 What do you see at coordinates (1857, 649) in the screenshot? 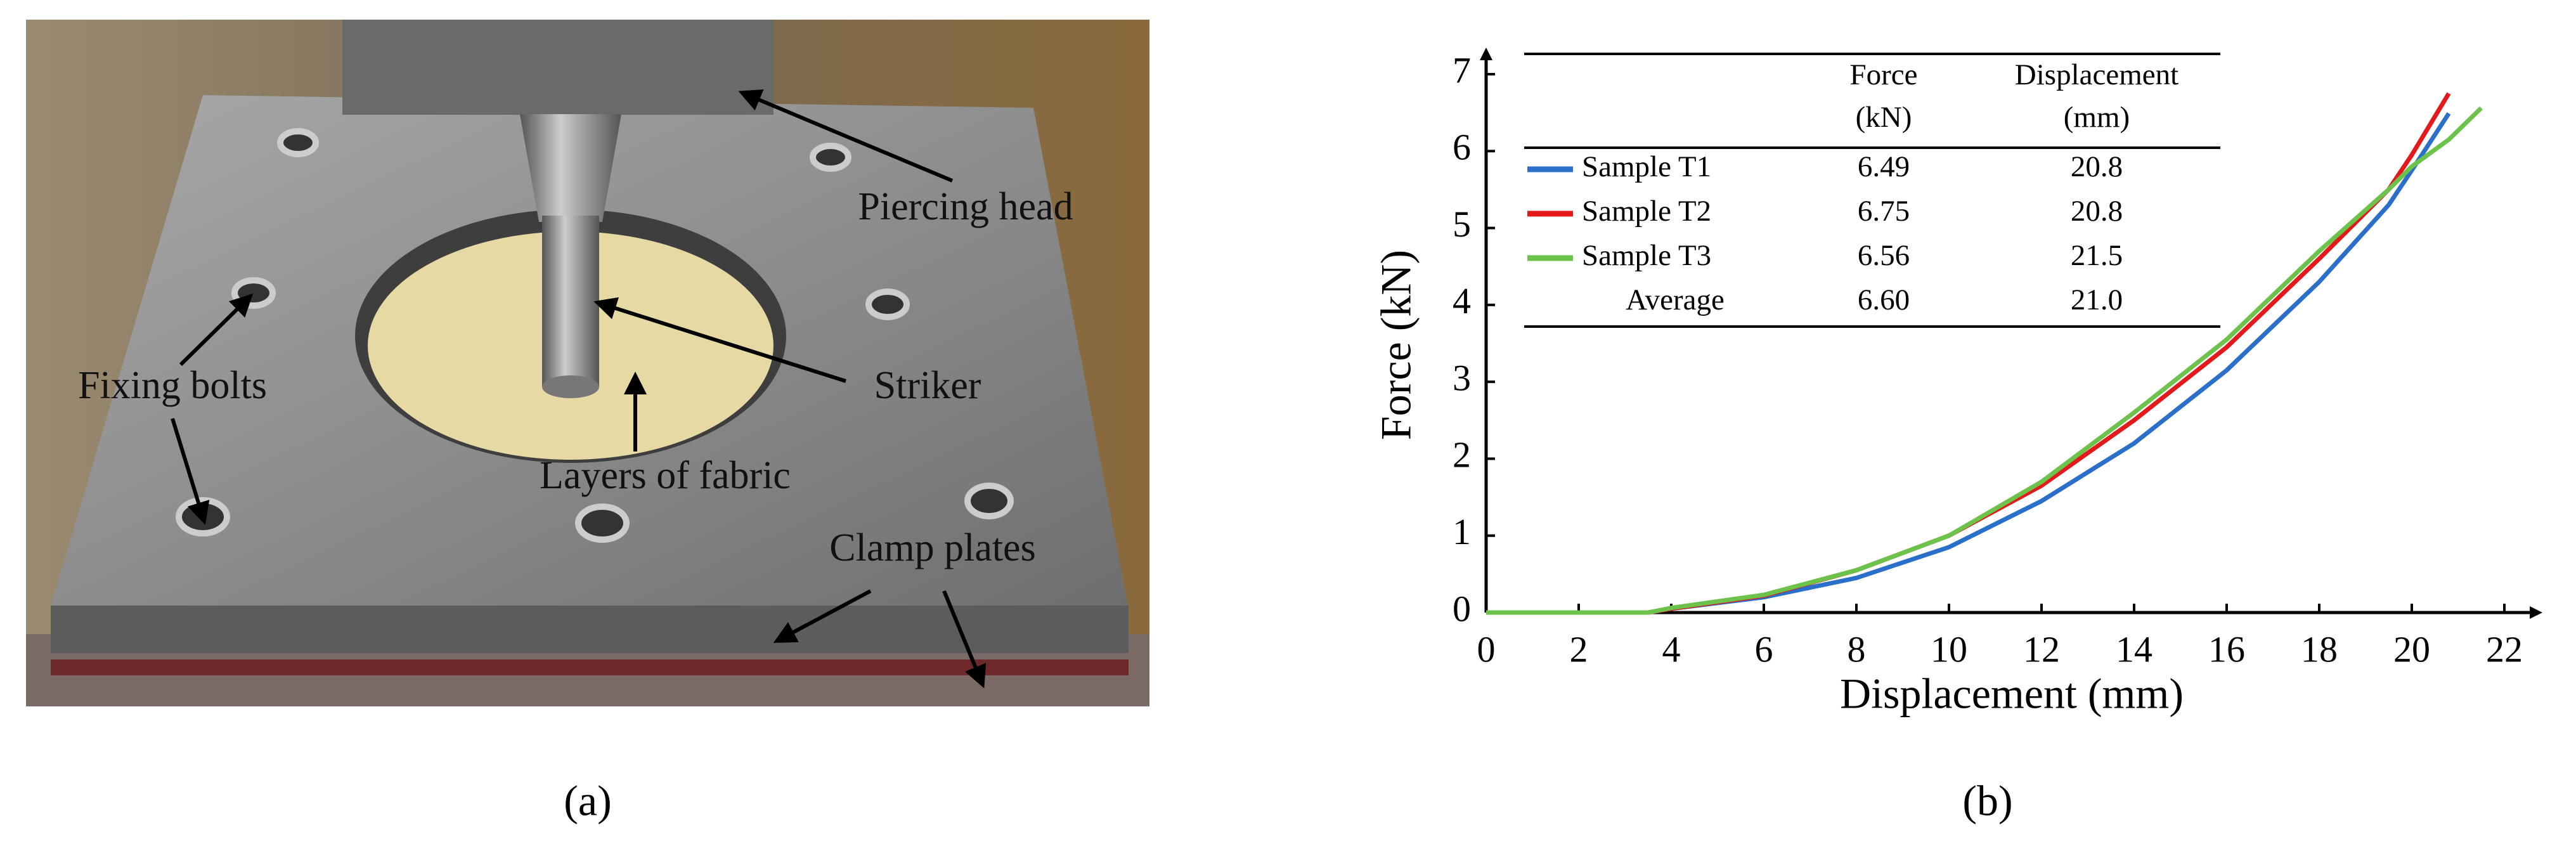
I see `x-tick-label: 8` at bounding box center [1857, 649].